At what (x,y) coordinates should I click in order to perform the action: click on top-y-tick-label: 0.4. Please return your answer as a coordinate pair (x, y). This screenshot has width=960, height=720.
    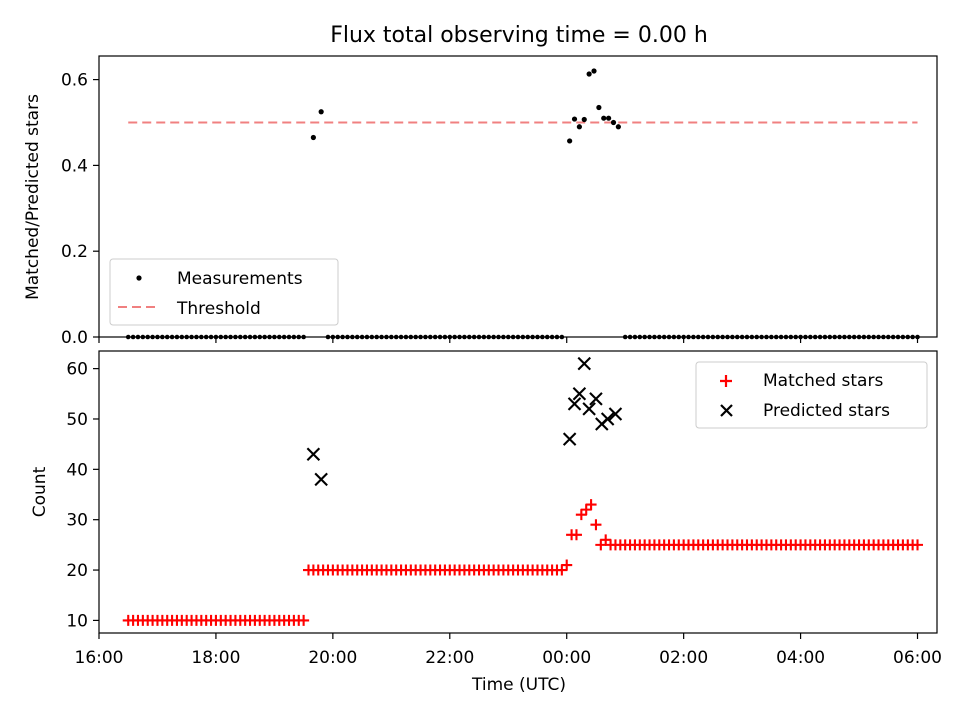
    Looking at the image, I should click on (74, 166).